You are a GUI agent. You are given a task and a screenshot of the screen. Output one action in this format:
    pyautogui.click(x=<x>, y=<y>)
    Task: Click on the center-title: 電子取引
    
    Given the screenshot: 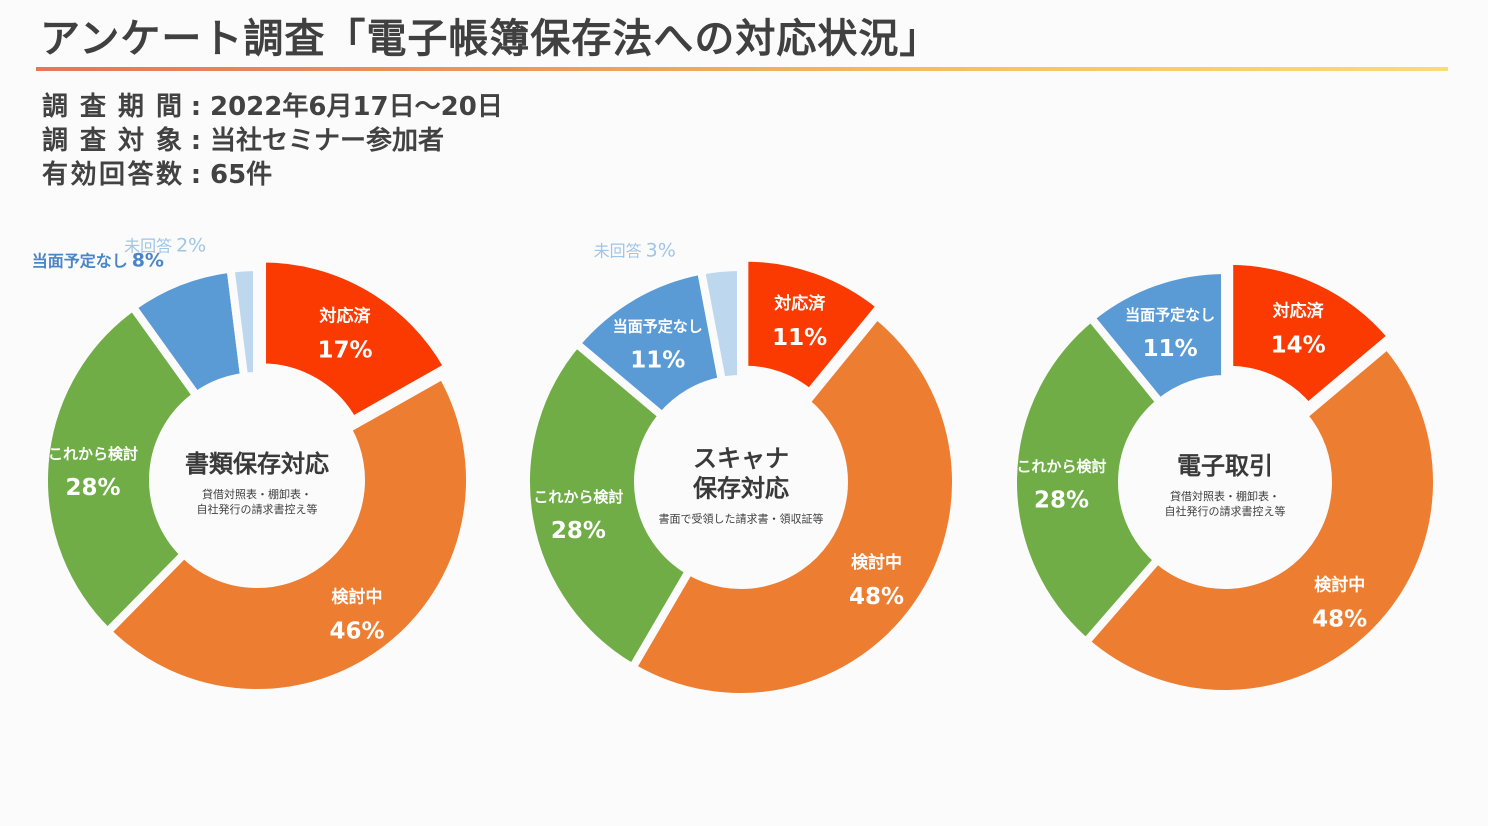 What is the action you would take?
    pyautogui.click(x=1225, y=466)
    